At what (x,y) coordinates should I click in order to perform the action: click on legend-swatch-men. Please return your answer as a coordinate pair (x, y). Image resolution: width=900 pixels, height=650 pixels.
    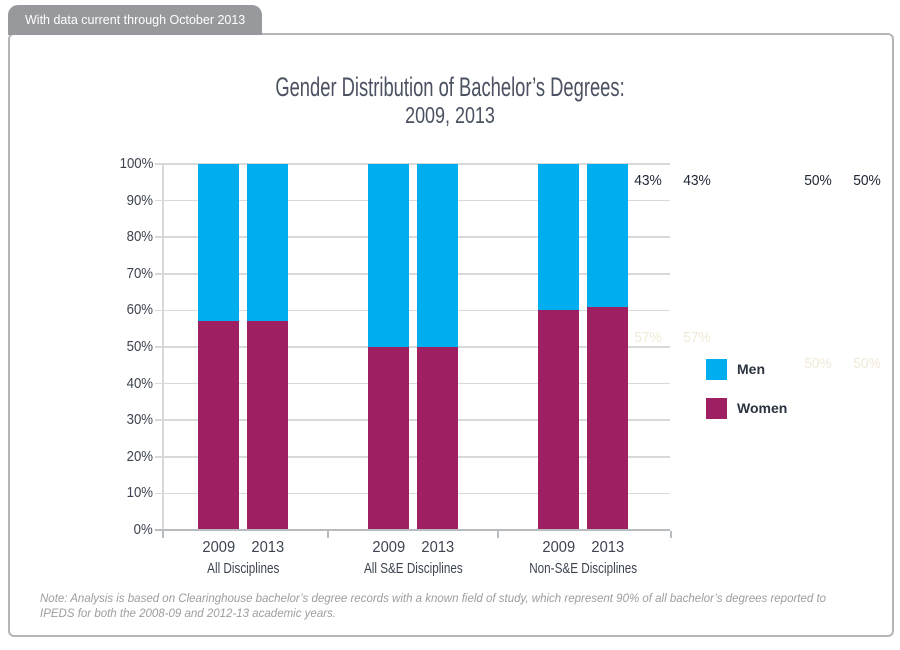
    Looking at the image, I should click on (716, 369).